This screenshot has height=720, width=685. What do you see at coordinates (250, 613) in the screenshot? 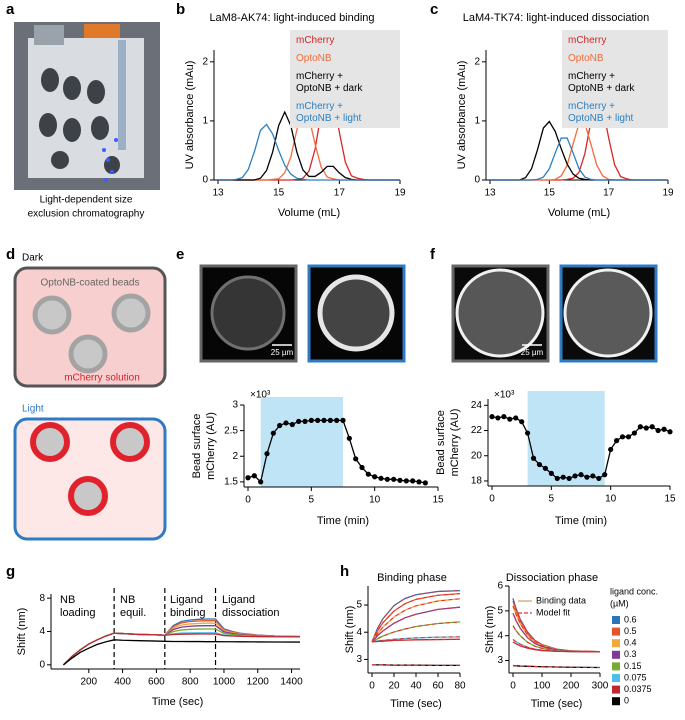
I see `annotation: dissociation` at bounding box center [250, 613].